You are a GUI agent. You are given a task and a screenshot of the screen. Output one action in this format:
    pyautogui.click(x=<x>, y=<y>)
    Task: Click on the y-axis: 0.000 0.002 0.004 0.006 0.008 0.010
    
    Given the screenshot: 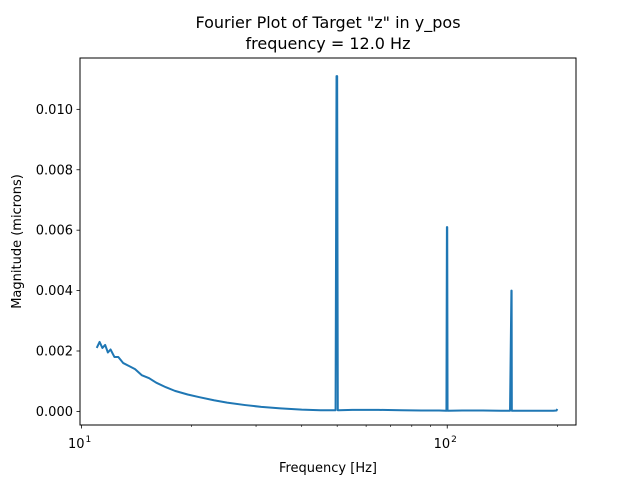 What is the action you would take?
    pyautogui.click(x=58, y=261)
    